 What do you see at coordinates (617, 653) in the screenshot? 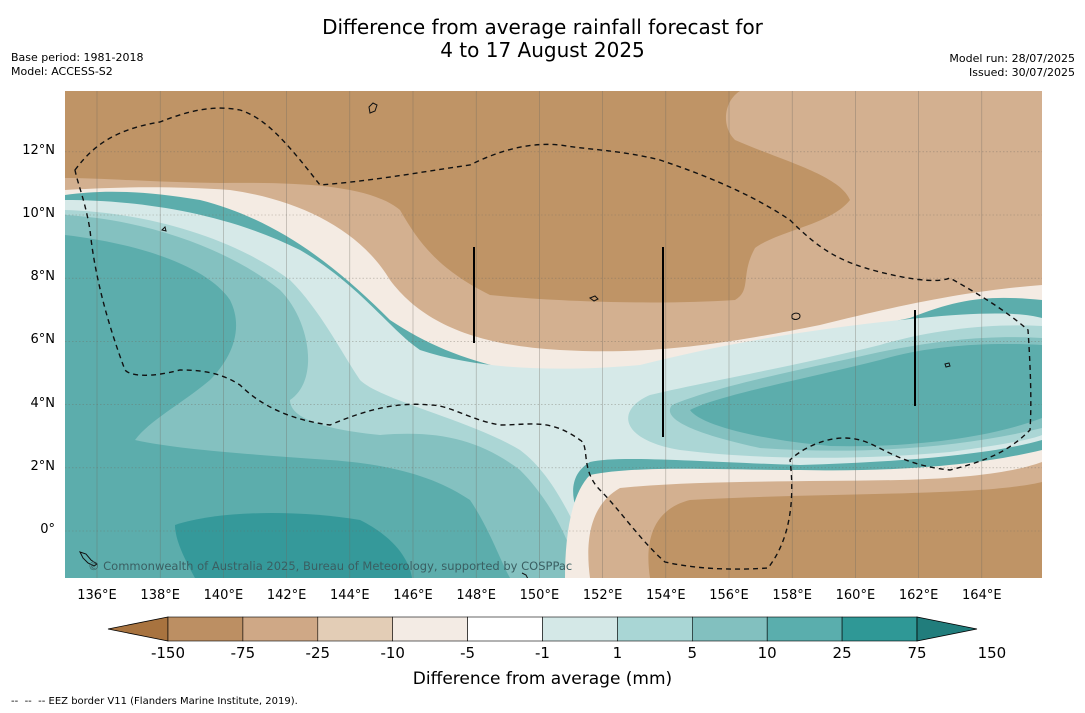
I see `colorbar-tick-label: 1` at bounding box center [617, 653].